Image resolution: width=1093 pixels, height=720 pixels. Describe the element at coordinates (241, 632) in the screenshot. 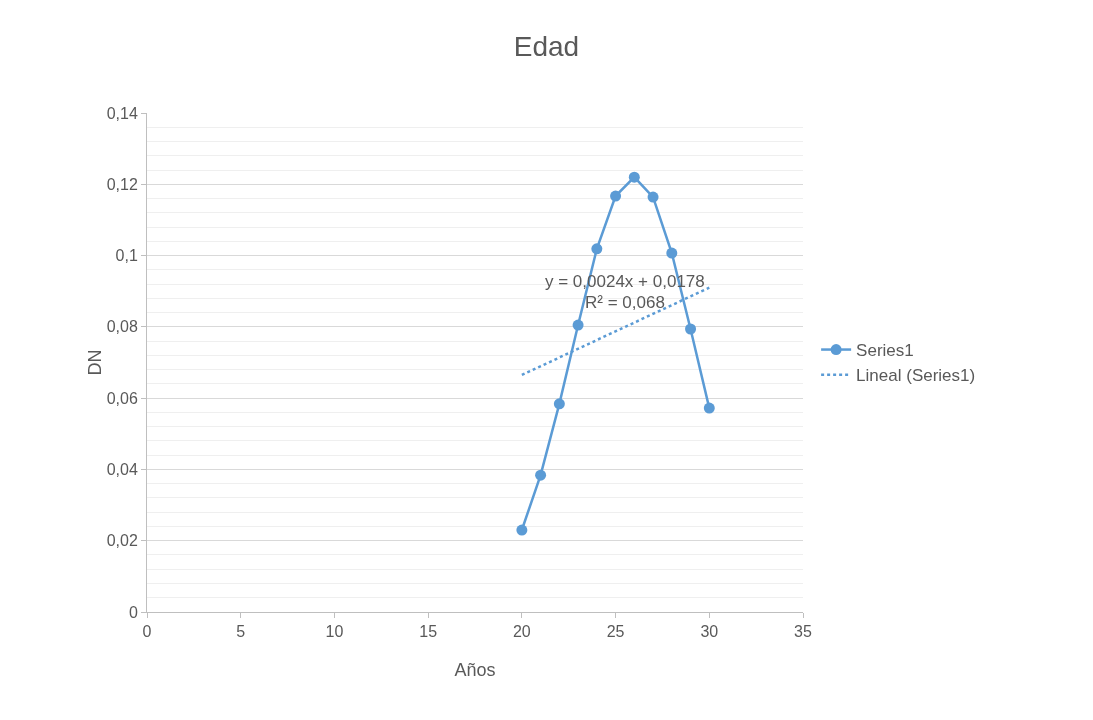

I see `x-tick-label: 5` at that location.